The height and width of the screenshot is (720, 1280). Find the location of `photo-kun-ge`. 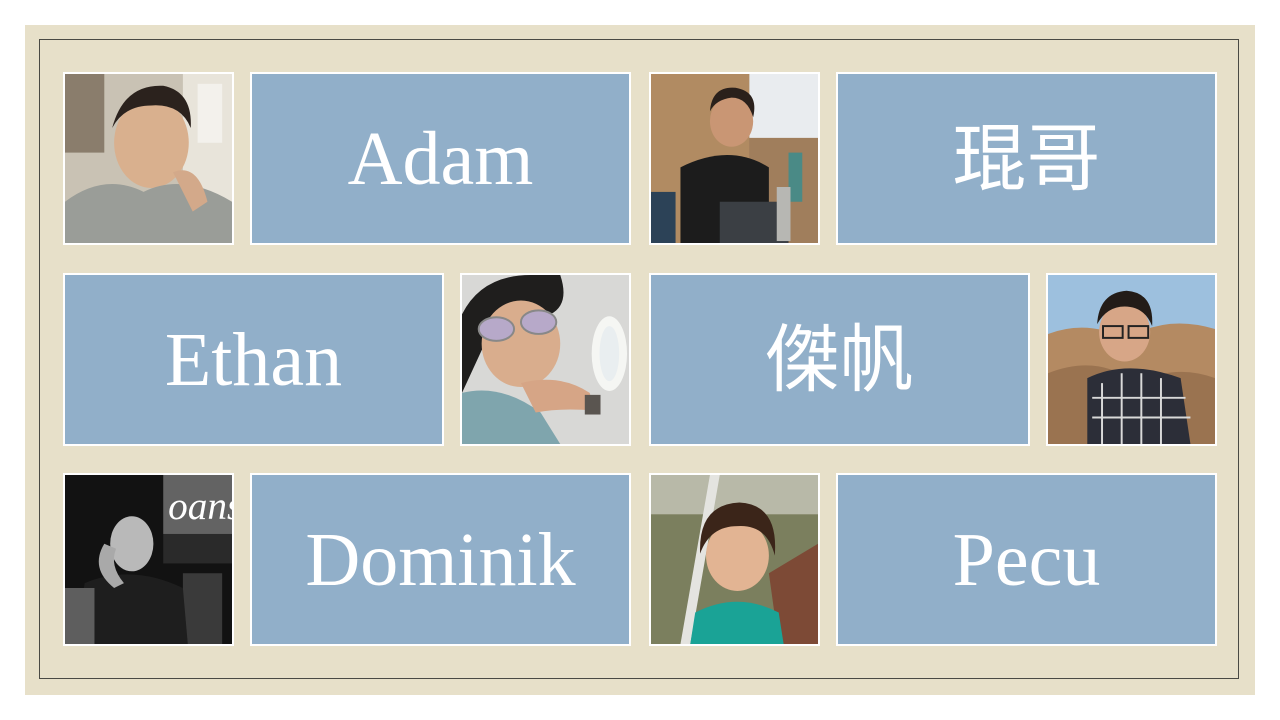

photo-kun-ge is located at coordinates (734, 158).